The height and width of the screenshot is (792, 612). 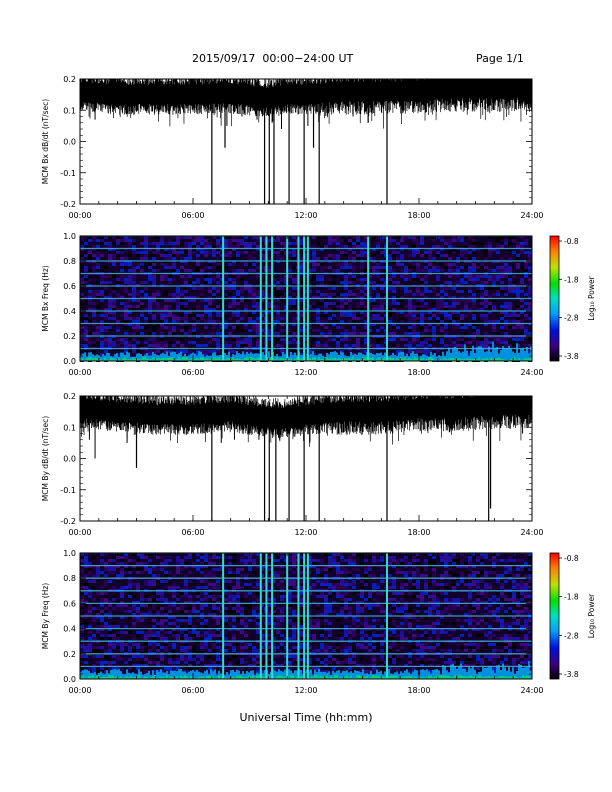 I want to click on y-axis-label: MCM By Freq (Hz), so click(x=45, y=616).